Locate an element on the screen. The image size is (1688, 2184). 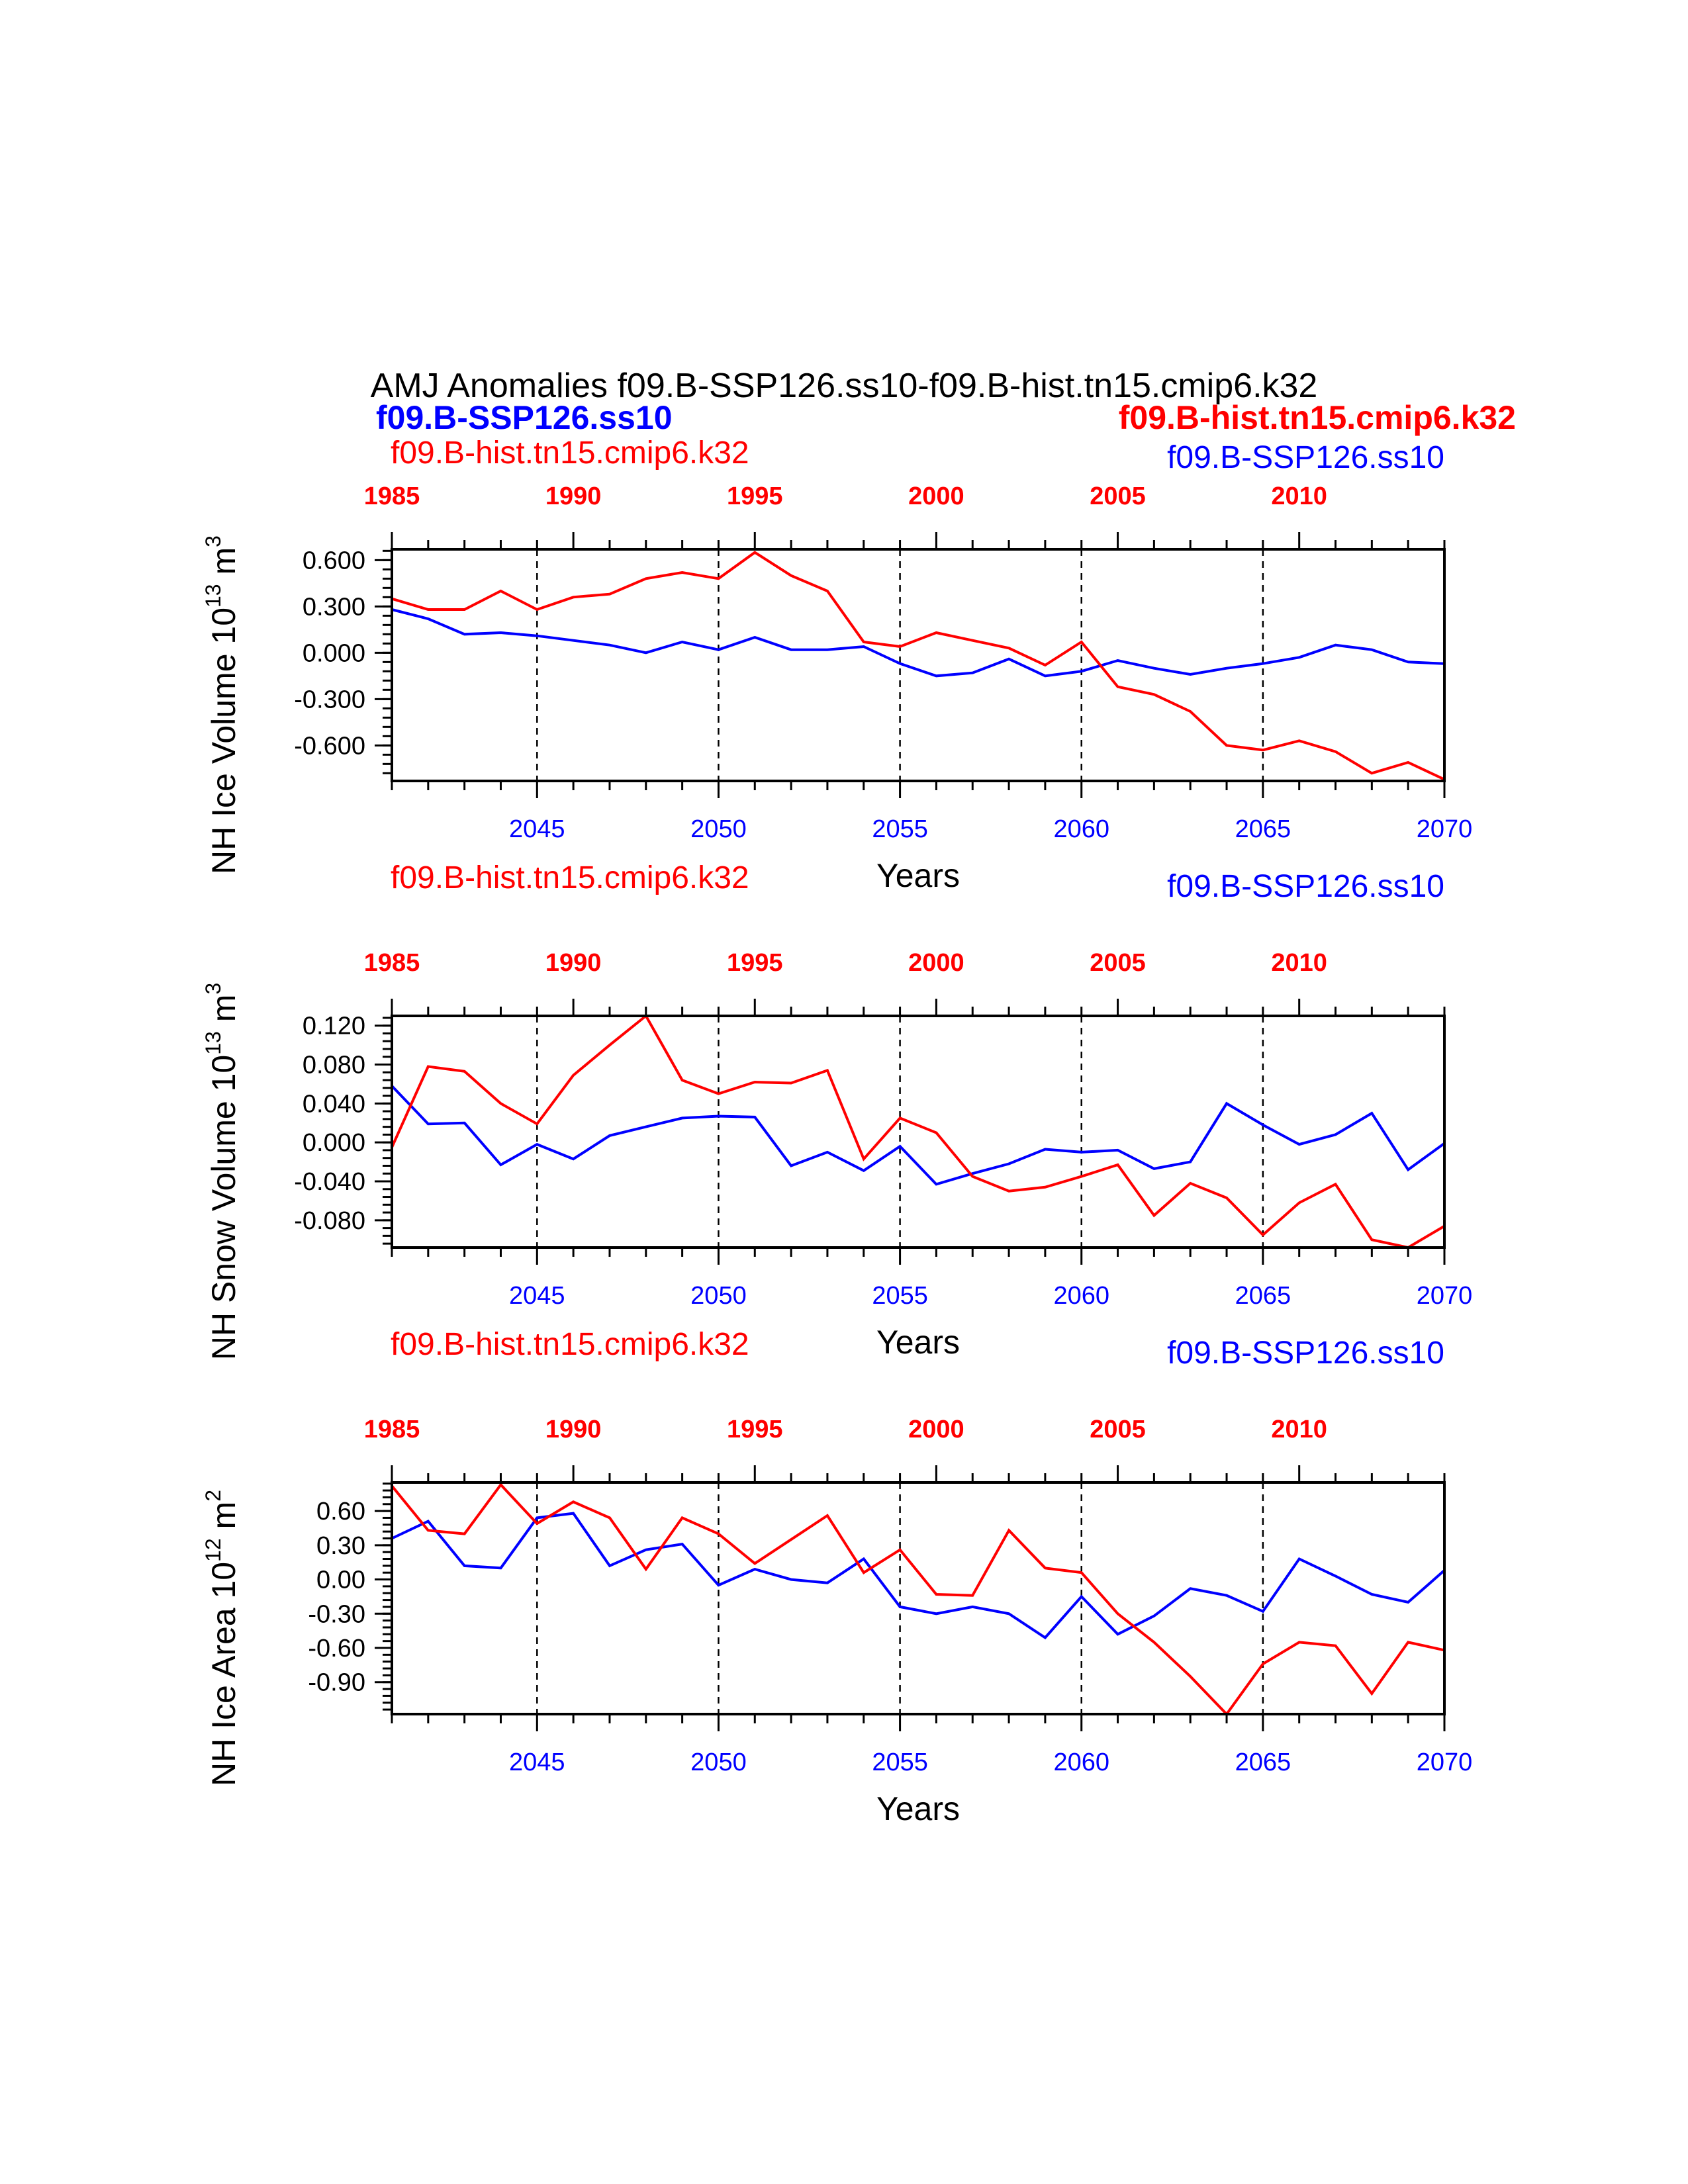
y-tick-label: 0.040 is located at coordinates (334, 1104).